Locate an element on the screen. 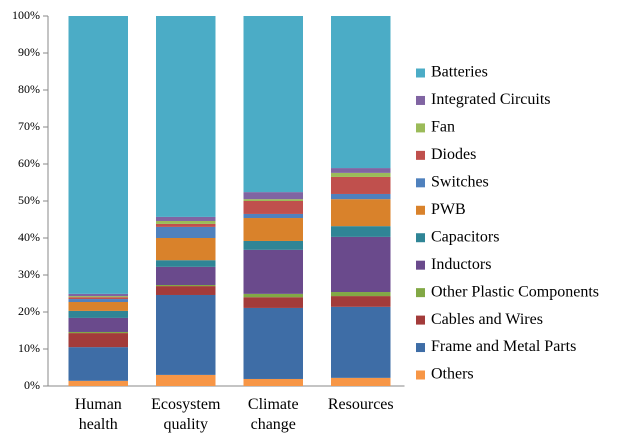  legend-label: Switches is located at coordinates (460, 181).